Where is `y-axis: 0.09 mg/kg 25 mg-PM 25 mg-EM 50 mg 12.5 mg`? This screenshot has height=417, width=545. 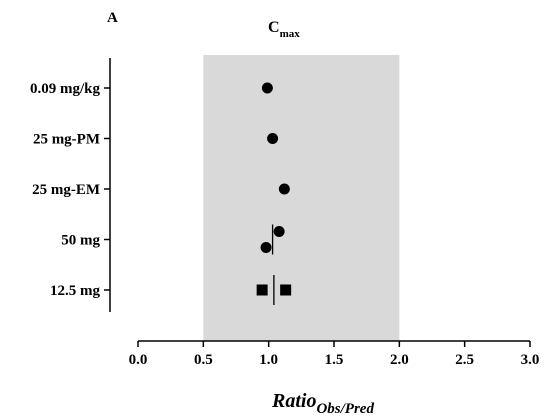 y-axis: 0.09 mg/kg 25 mg-PM 25 mg-EM 50 mg 12.5 mg is located at coordinates (70, 185).